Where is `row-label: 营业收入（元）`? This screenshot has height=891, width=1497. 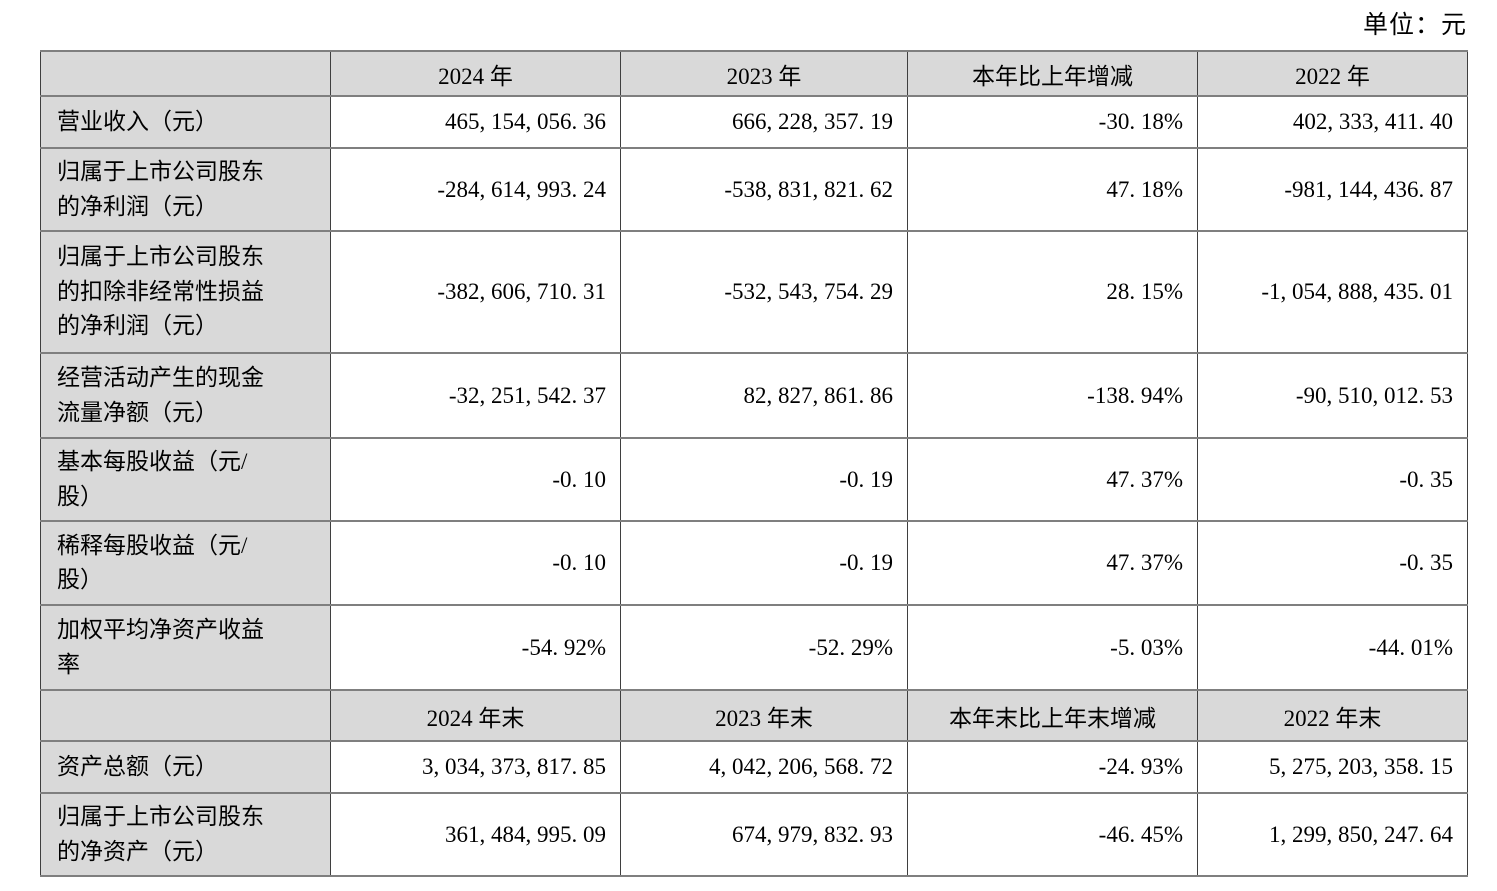 row-label: 营业收入（元） is located at coordinates (185, 122).